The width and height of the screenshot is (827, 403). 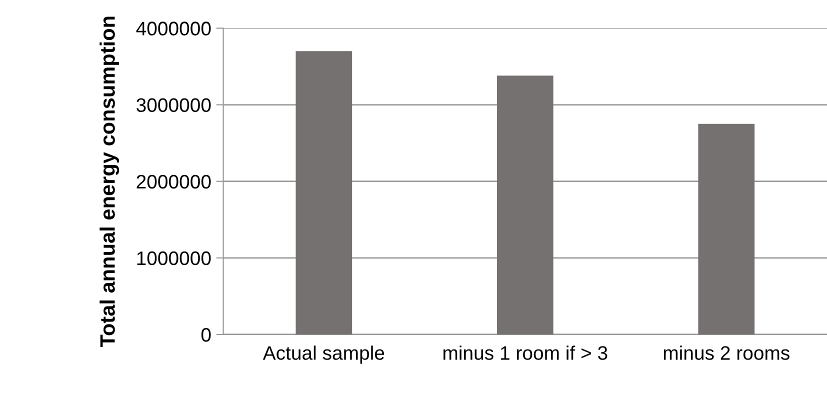 What do you see at coordinates (526, 353) in the screenshot?
I see `x-tick-label: minus 1 room if > 3` at bounding box center [526, 353].